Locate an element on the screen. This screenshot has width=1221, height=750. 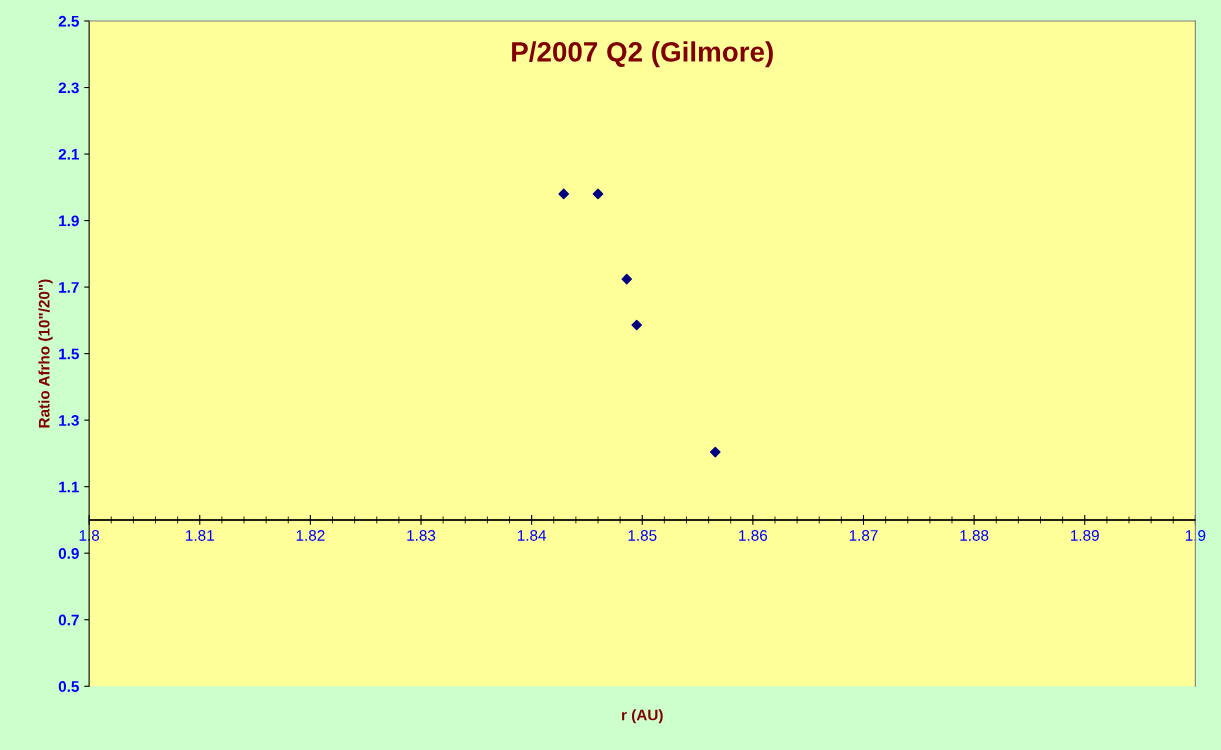
y-axis-title: Ratio Afrho (10"/20") is located at coordinates (45, 353).